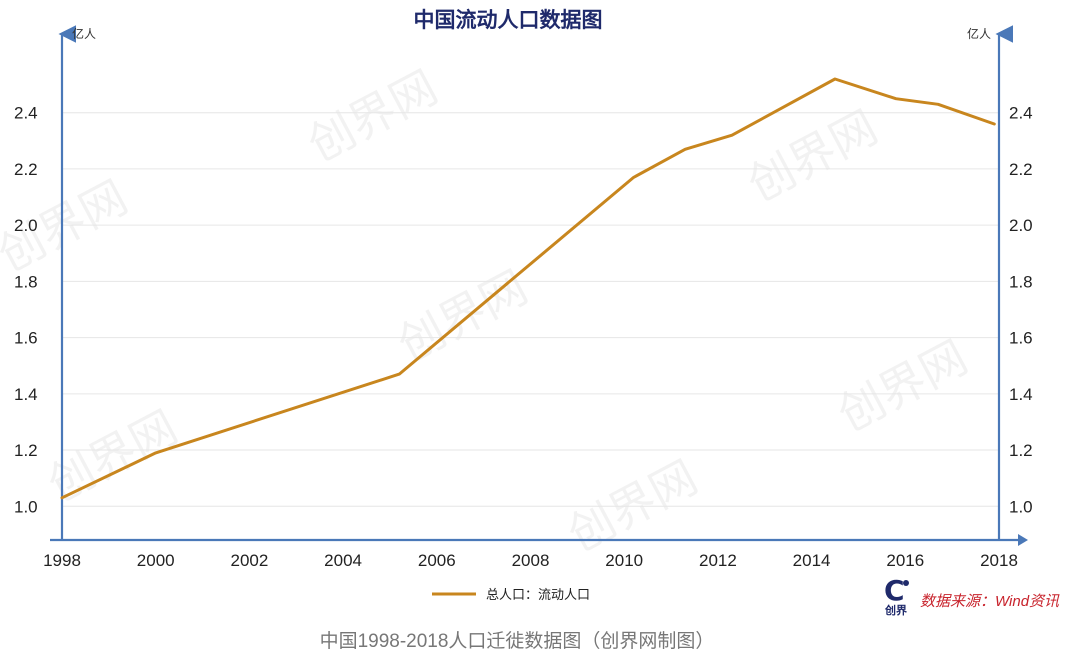  Describe the element at coordinates (1023, 540) in the screenshot. I see `x-axis-arrow-icon` at that location.